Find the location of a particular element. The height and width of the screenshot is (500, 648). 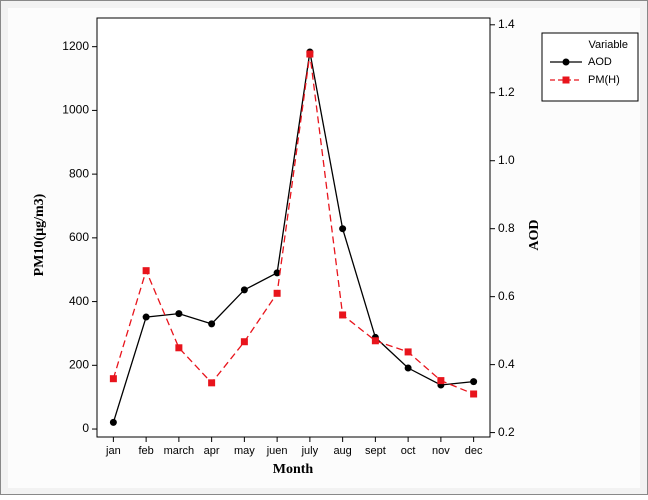

x-tick-label: juen is located at coordinates (277, 451).